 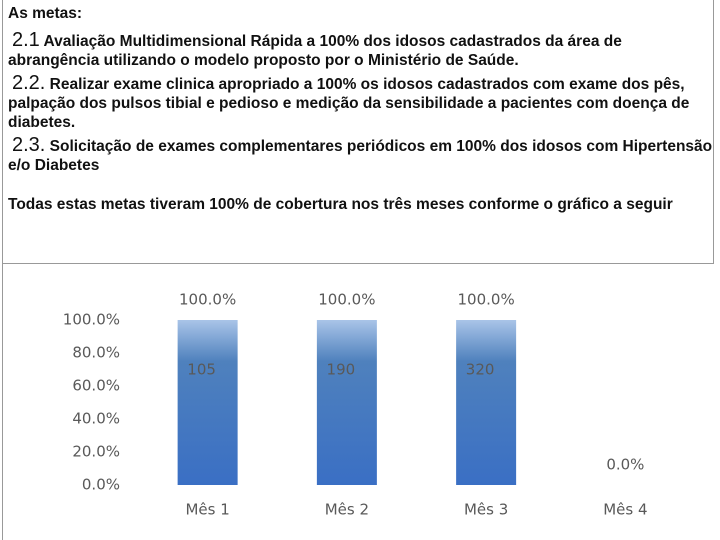 I want to click on goal-number: 2.3., so click(x=29, y=145).